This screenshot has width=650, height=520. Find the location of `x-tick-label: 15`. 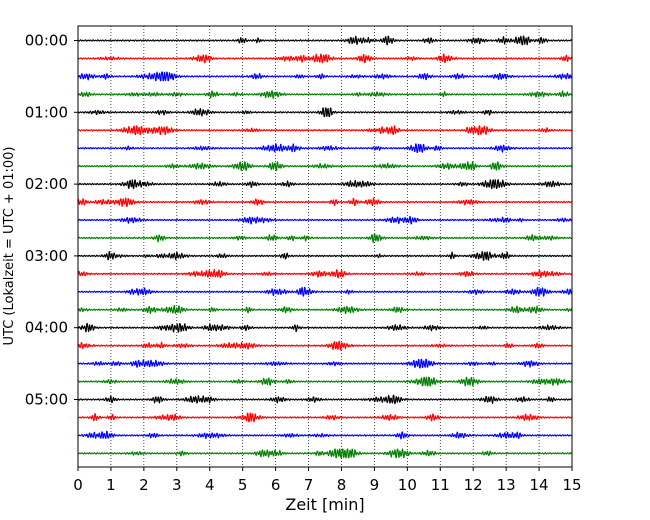

x-tick-label: 15 is located at coordinates (571, 485).